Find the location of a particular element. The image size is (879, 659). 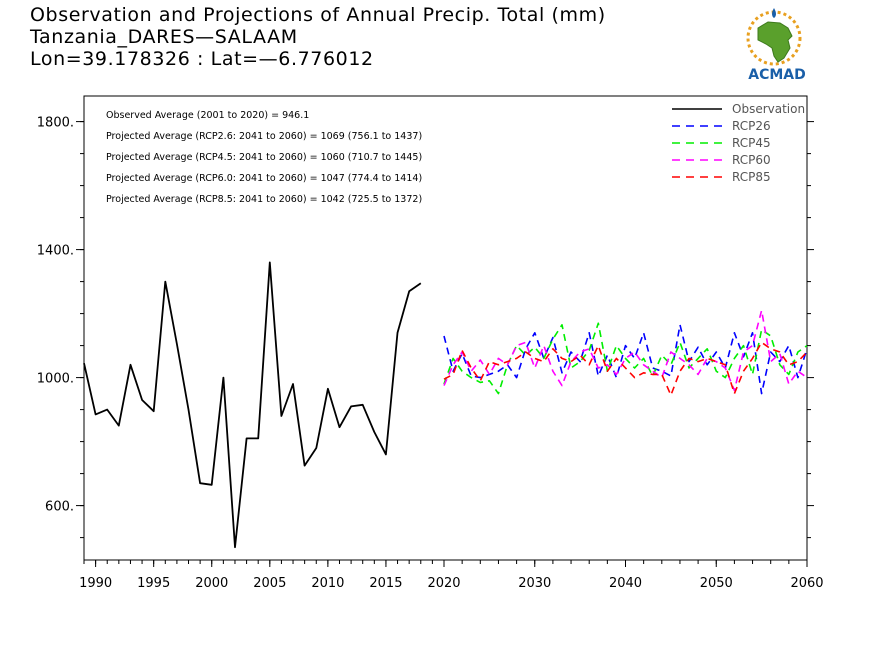

legend-label: RCP60 is located at coordinates (751, 160).